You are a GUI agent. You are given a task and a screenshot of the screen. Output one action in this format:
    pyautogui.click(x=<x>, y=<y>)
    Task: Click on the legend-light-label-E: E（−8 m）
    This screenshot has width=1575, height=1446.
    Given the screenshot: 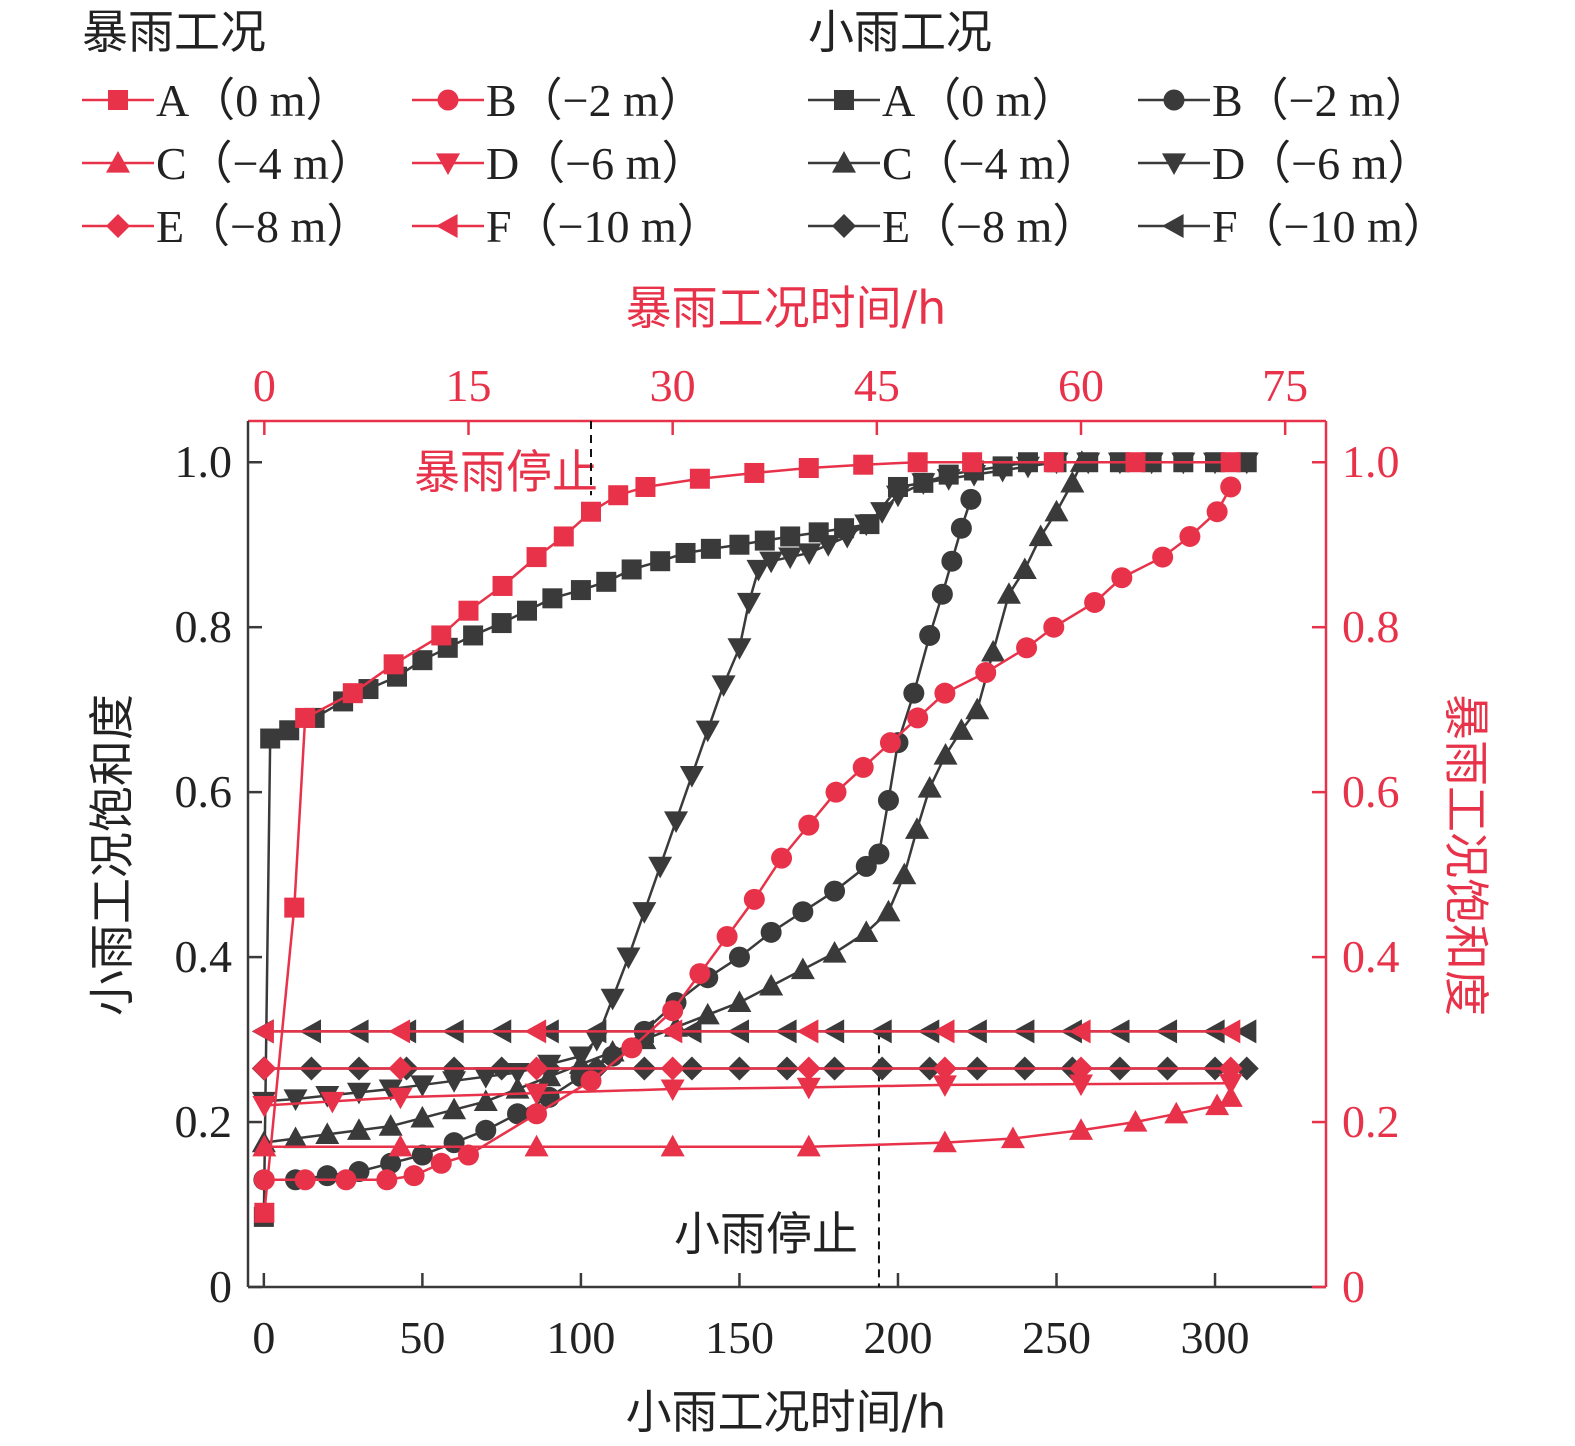 What is the action you would take?
    pyautogui.click(x=990, y=226)
    